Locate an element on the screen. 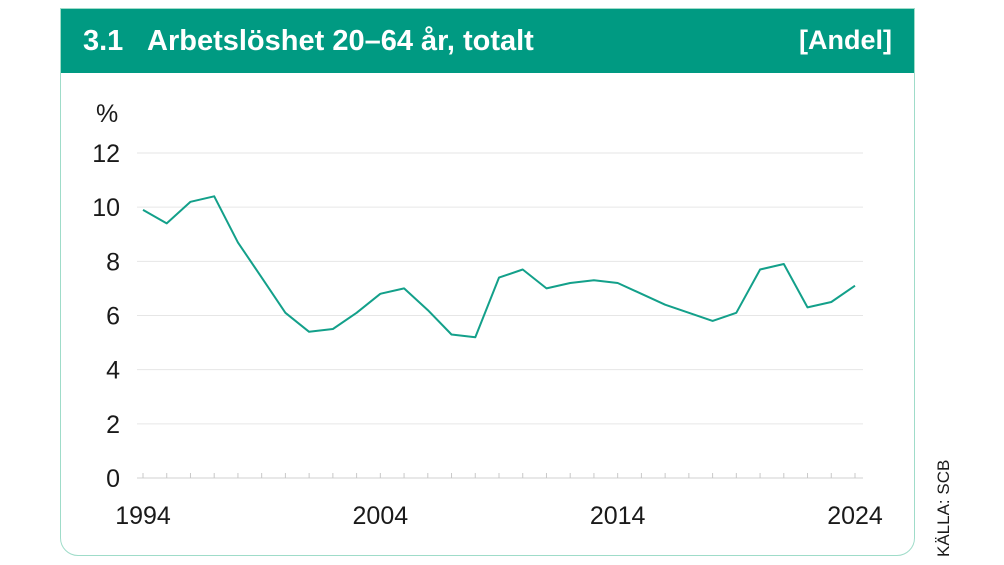  y-axis-unit-label: % is located at coordinates (107, 114).